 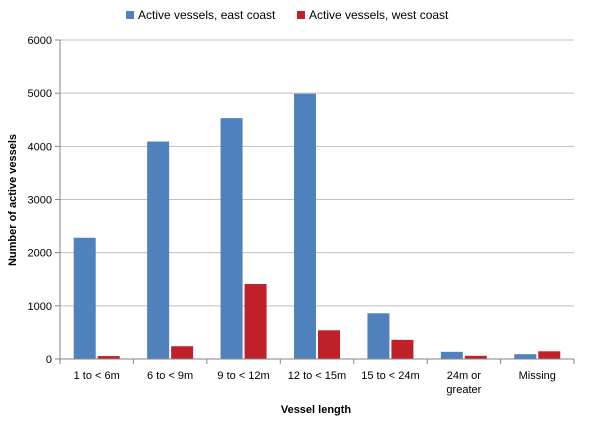 What do you see at coordinates (464, 376) in the screenshot?
I see `x-tick-label: 24m or` at bounding box center [464, 376].